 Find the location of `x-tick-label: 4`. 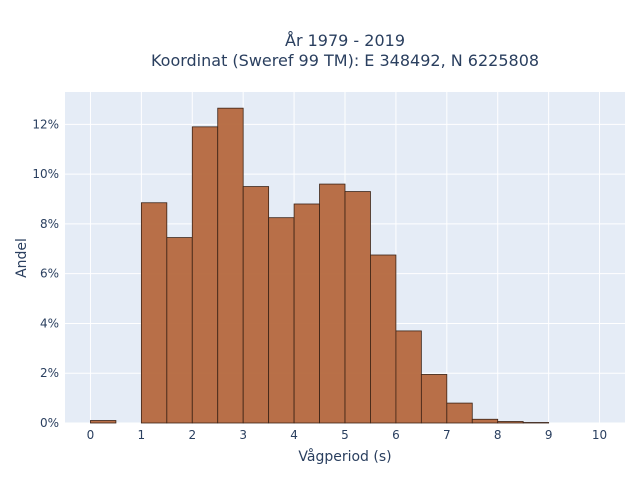

x-tick-label: 4 is located at coordinates (294, 435).